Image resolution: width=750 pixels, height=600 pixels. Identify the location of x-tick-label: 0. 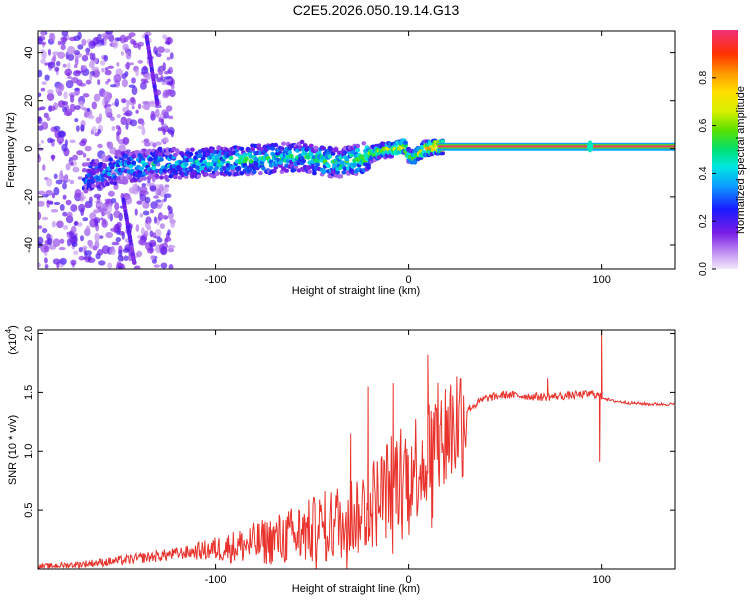
(409, 580).